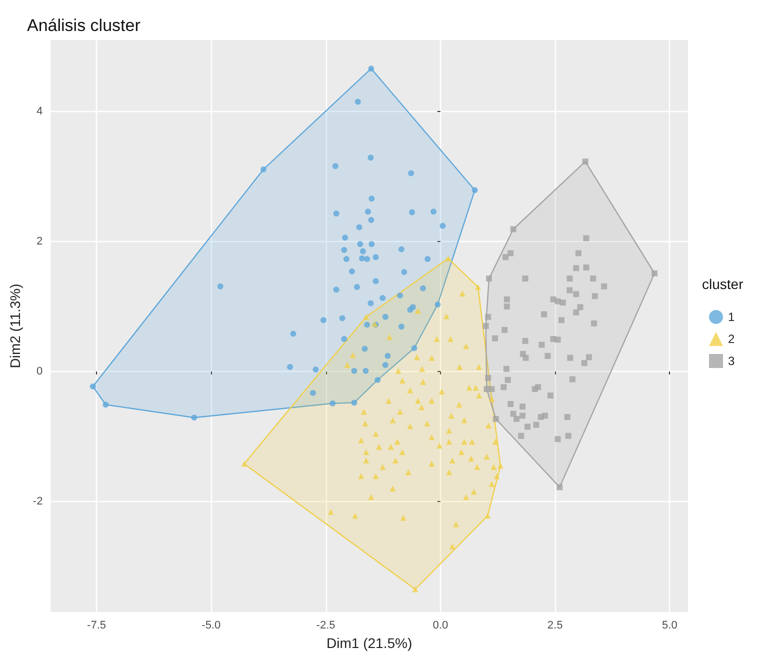 Image resolution: width=760 pixels, height=659 pixels. Describe the element at coordinates (84, 25) in the screenshot. I see `chart-title: Análisis cluster` at that location.